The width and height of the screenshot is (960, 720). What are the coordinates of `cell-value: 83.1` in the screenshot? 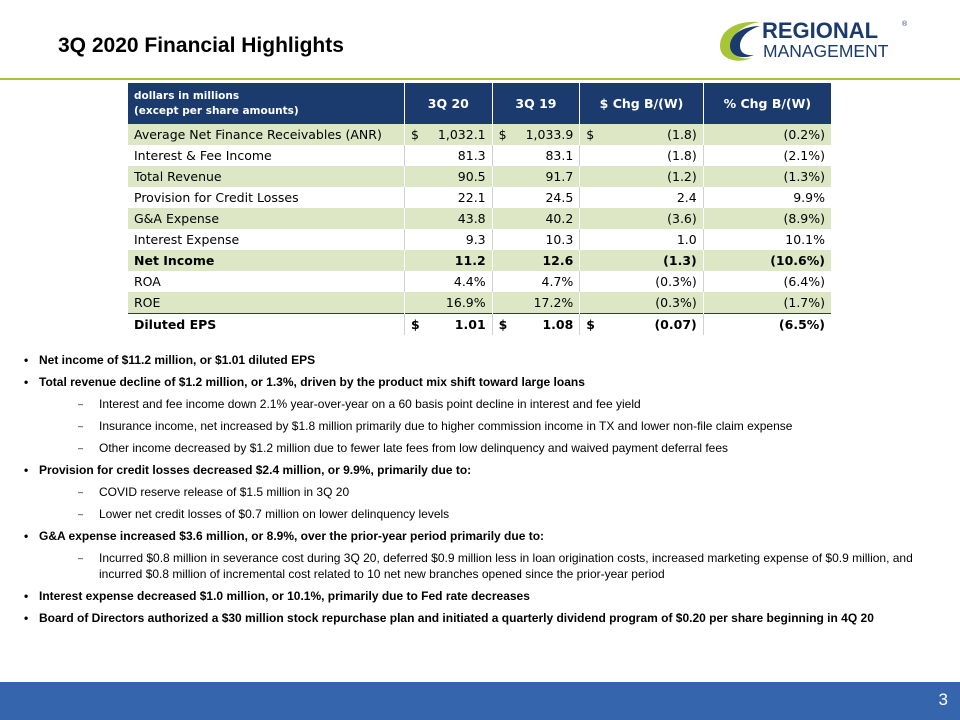 It's located at (559, 155).